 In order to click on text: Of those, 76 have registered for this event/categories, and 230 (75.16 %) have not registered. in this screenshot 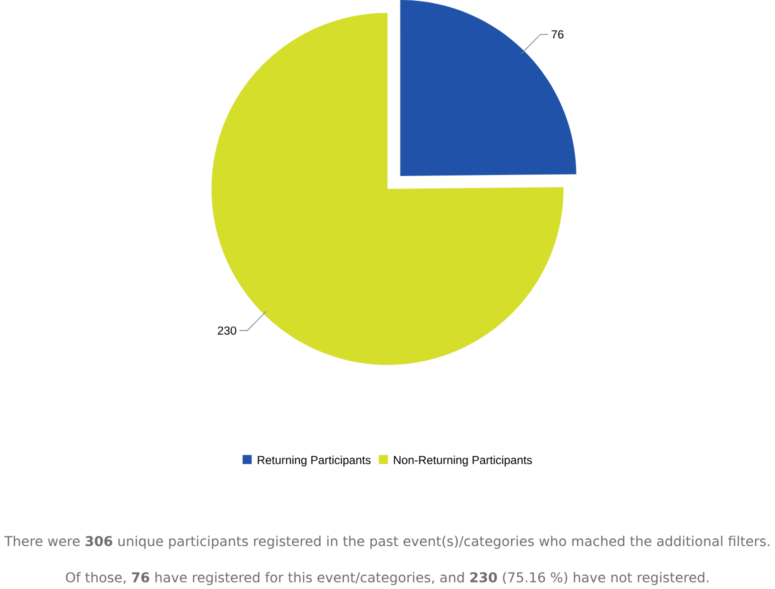, I will do `click(387, 578)`.